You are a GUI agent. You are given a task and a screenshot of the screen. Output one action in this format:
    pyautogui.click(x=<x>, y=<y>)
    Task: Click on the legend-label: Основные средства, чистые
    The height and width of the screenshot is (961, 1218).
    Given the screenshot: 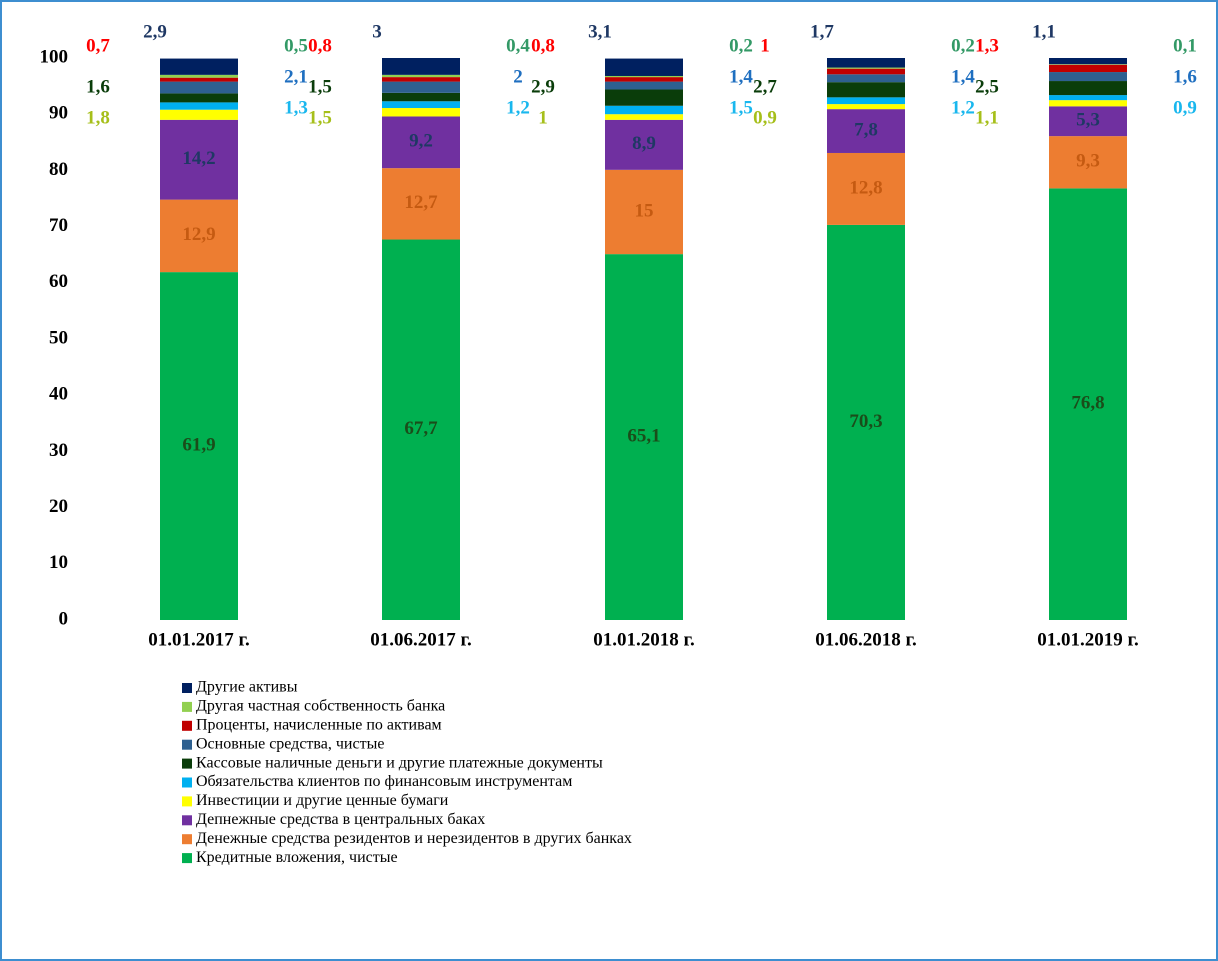 What is the action you would take?
    pyautogui.click(x=290, y=743)
    